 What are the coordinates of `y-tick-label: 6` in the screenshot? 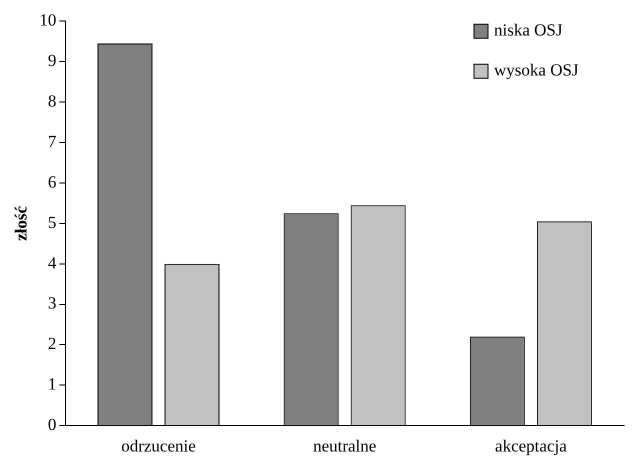 It's located at (52, 182).